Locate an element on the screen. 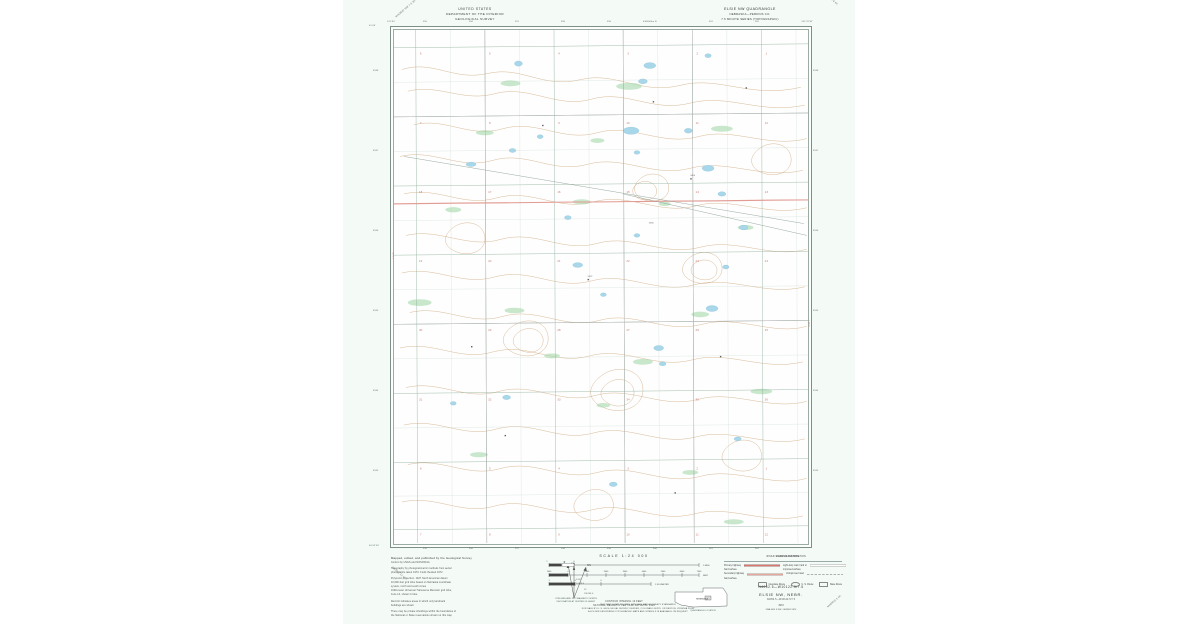 Image resolution: width=1200 pixels, height=630 pixels. svg-text: 16 is located at coordinates (559, 192).